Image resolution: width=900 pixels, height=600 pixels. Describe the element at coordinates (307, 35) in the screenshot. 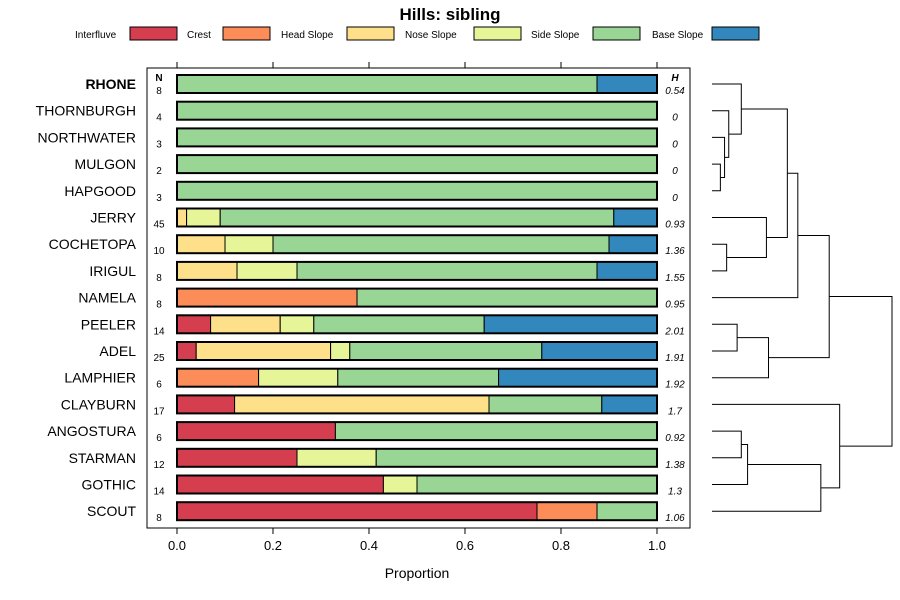

I see `legend-label-head-slope: Head Slope` at that location.